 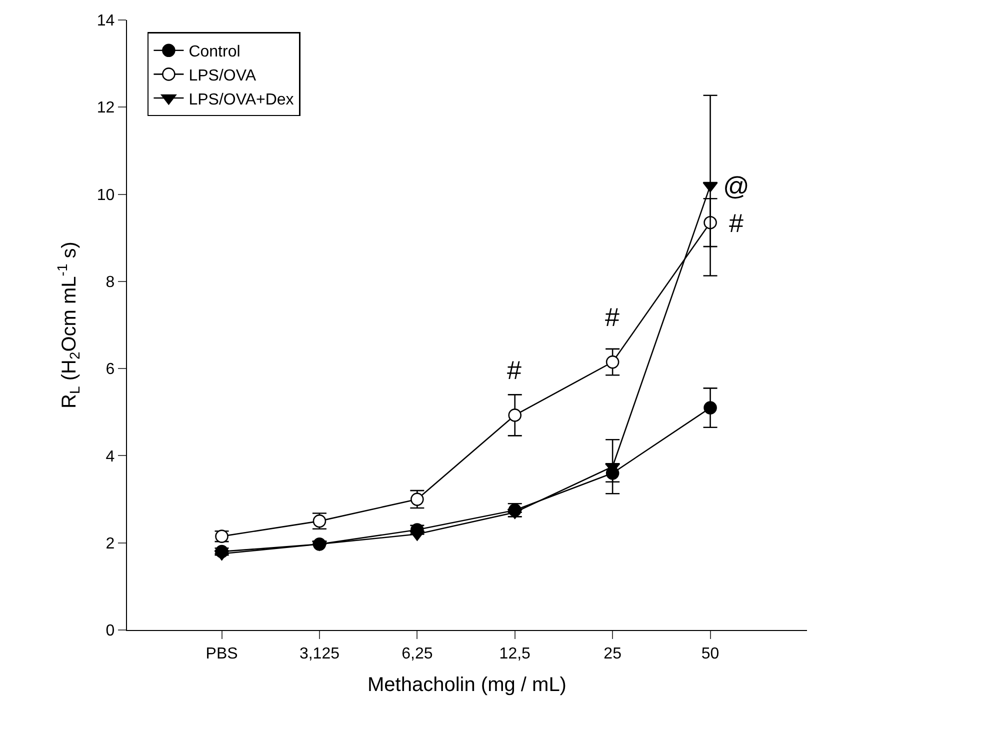 What do you see at coordinates (105, 195) in the screenshot?
I see `y-tick-label: 10` at bounding box center [105, 195].